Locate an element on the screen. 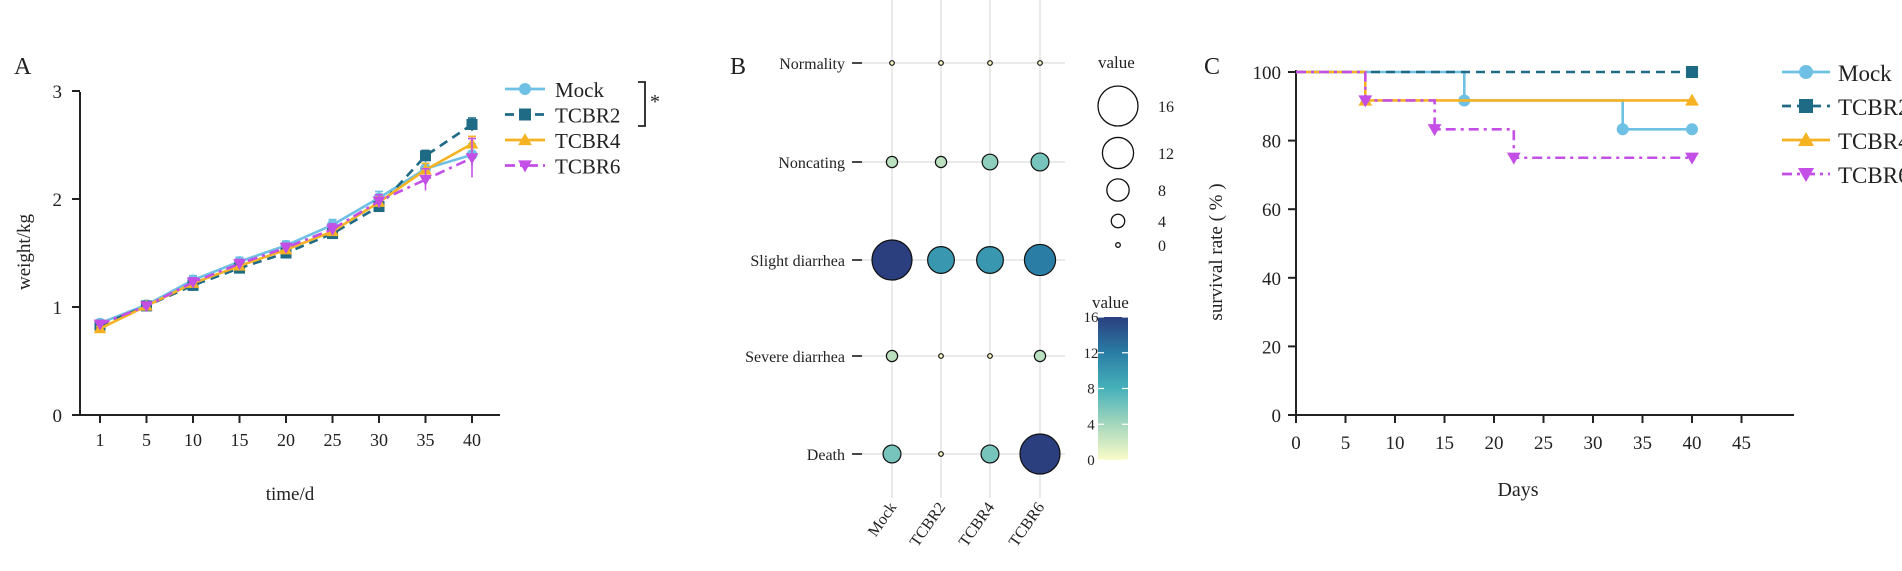 The width and height of the screenshot is (1902, 571). legend-label: Mock is located at coordinates (579, 90).